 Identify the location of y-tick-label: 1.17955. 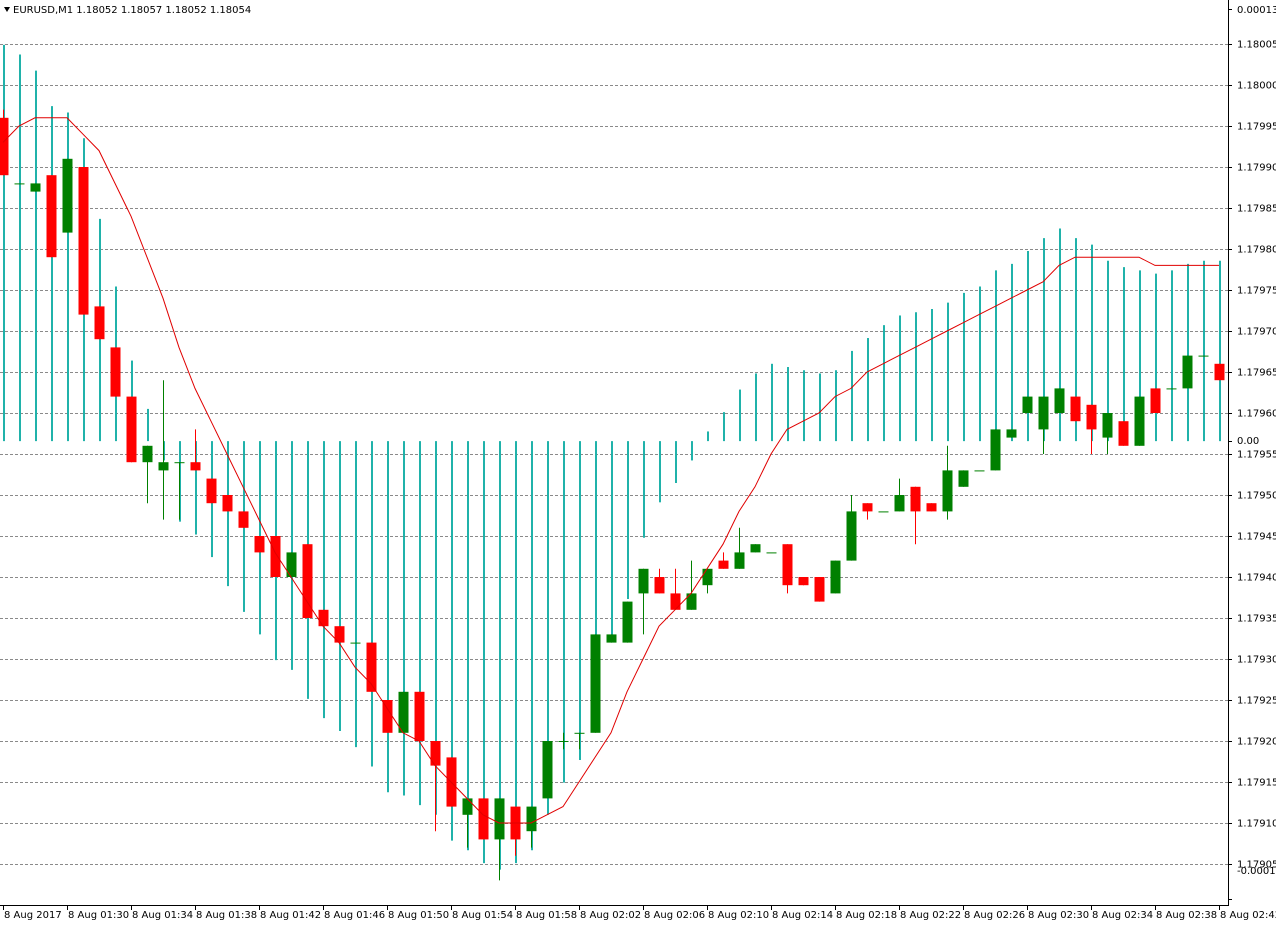
(1256, 455).